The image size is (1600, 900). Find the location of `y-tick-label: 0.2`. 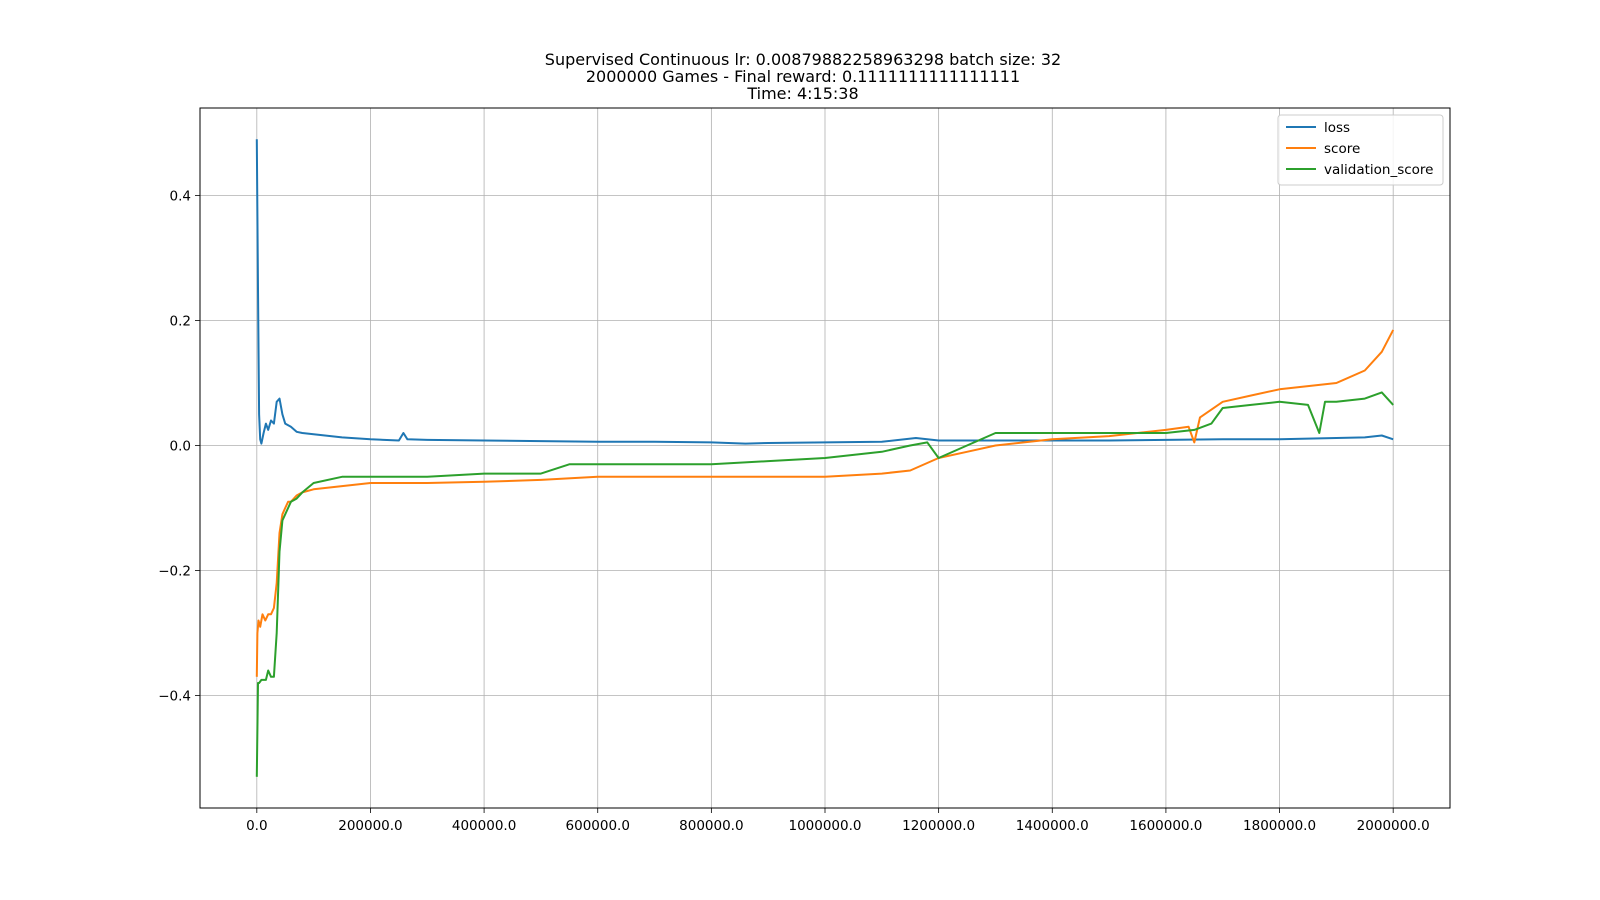

y-tick-label: 0.2 is located at coordinates (180, 322).